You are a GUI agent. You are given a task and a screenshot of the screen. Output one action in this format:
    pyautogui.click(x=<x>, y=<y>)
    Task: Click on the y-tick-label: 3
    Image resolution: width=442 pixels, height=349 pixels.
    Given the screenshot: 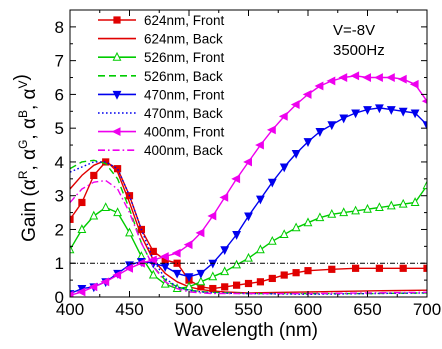 What is the action you would take?
    pyautogui.click(x=59, y=196)
    